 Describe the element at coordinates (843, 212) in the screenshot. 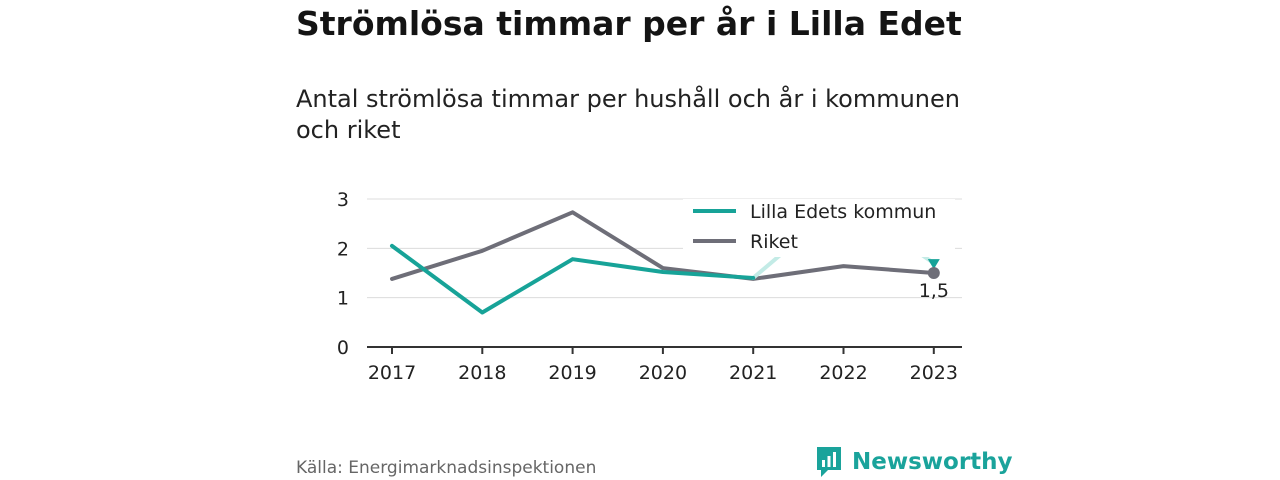

I see `legend-label: Lilla Edets kommun` at that location.